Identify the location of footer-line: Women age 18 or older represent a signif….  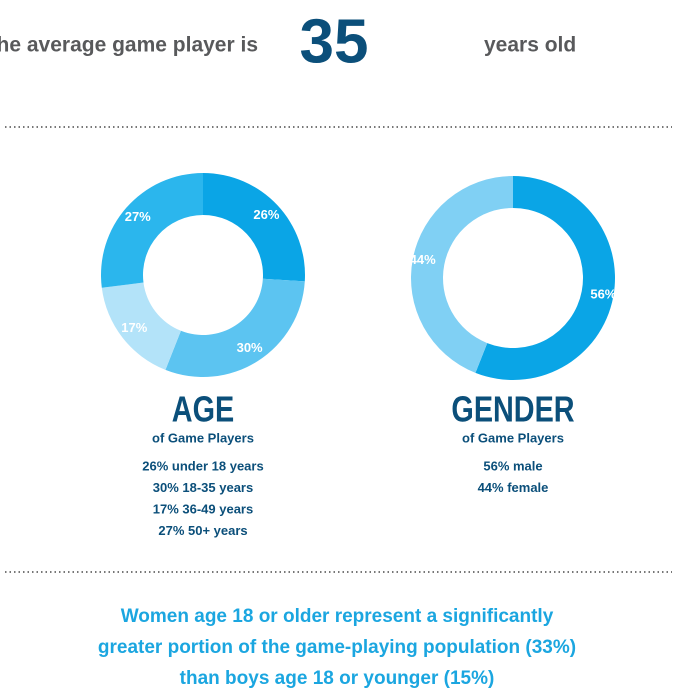
(337, 616).